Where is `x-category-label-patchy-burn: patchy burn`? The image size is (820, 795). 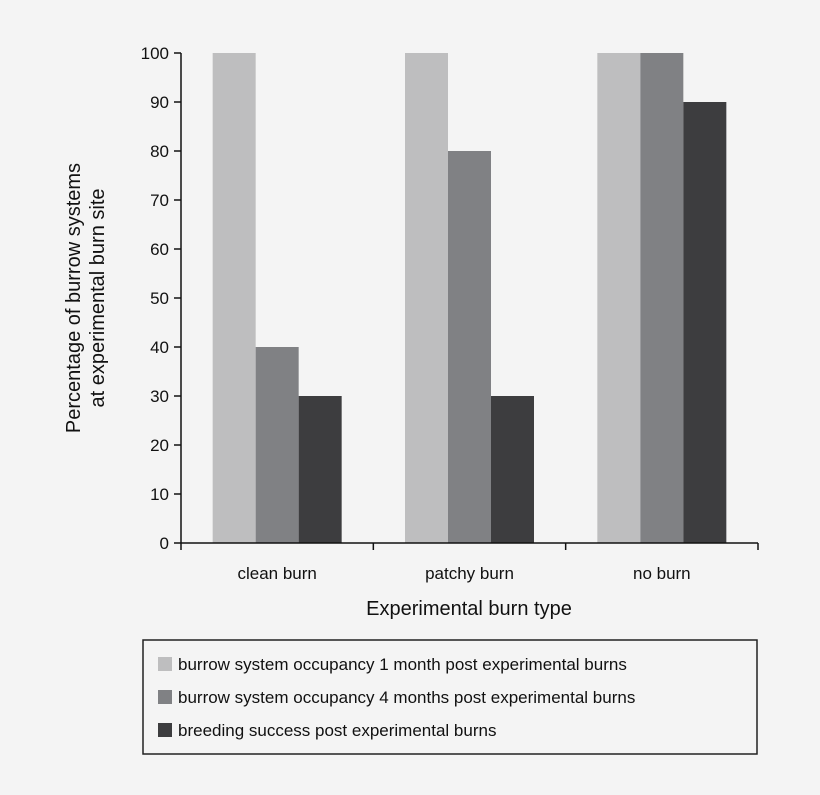
x-category-label-patchy-burn: patchy burn is located at coordinates (469, 573).